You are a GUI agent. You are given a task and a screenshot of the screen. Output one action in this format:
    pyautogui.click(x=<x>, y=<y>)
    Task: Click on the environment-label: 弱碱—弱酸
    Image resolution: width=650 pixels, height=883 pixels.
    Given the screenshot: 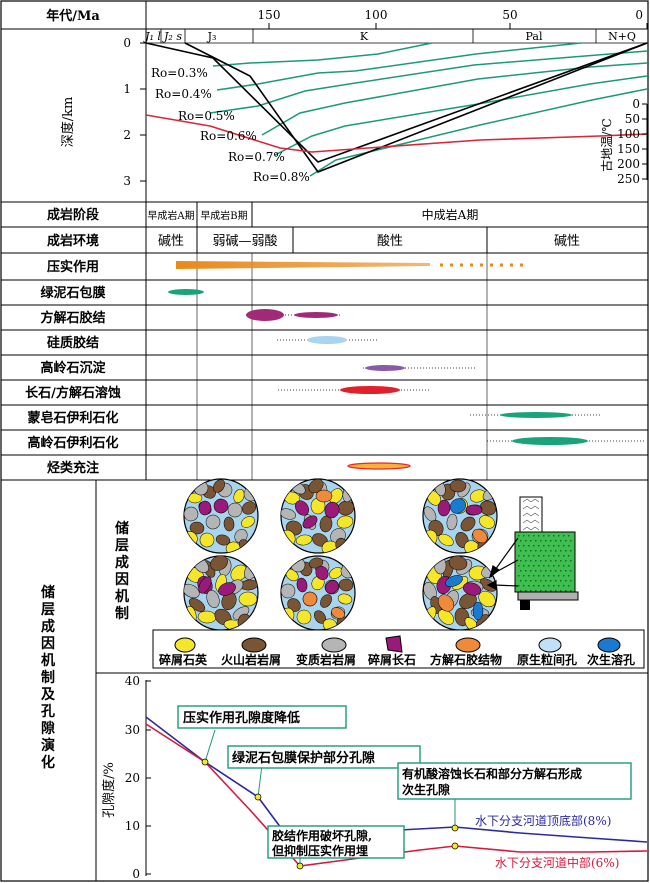 What is the action you would take?
    pyautogui.click(x=244, y=241)
    